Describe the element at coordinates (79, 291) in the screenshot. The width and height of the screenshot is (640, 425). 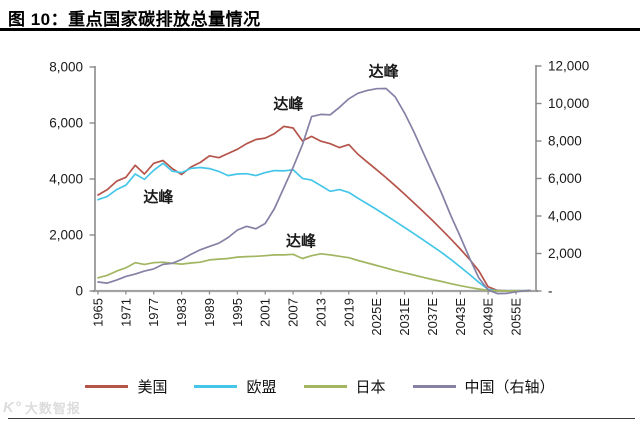
I see `y-left-tick-label: 0` at that location.